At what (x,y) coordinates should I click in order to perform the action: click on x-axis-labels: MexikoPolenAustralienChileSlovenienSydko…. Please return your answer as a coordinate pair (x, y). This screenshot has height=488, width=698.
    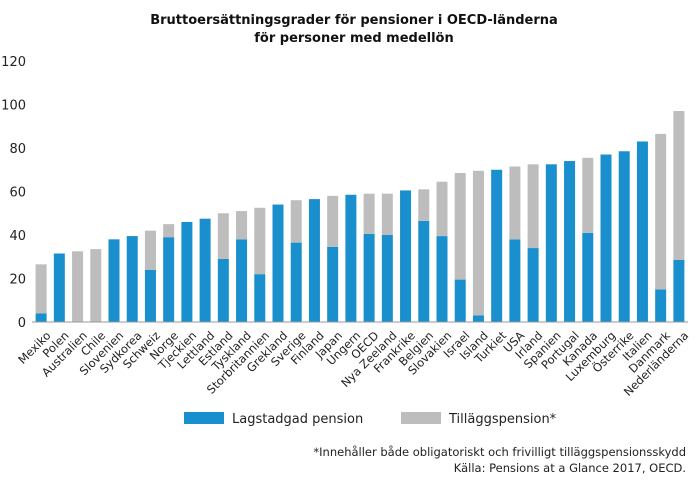
    Looking at the image, I should click on (353, 363).